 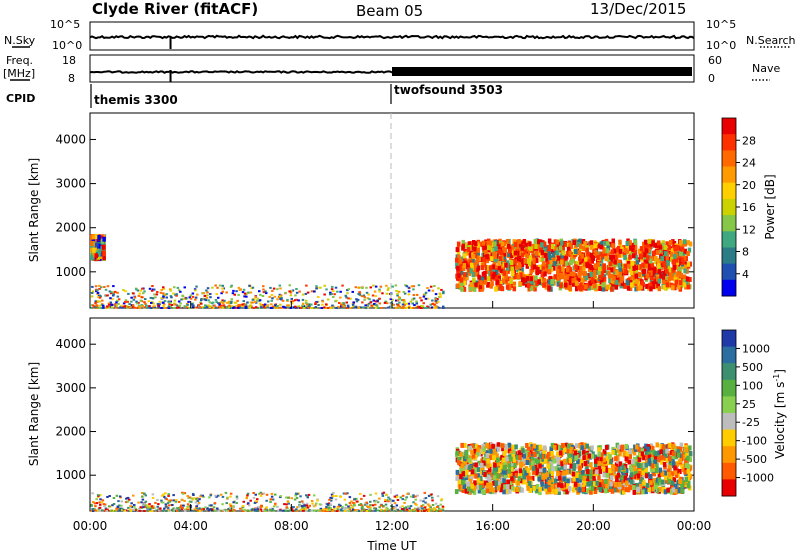 What do you see at coordinates (34, 210) in the screenshot?
I see `power-ylabel: Slant Range [km]` at bounding box center [34, 210].